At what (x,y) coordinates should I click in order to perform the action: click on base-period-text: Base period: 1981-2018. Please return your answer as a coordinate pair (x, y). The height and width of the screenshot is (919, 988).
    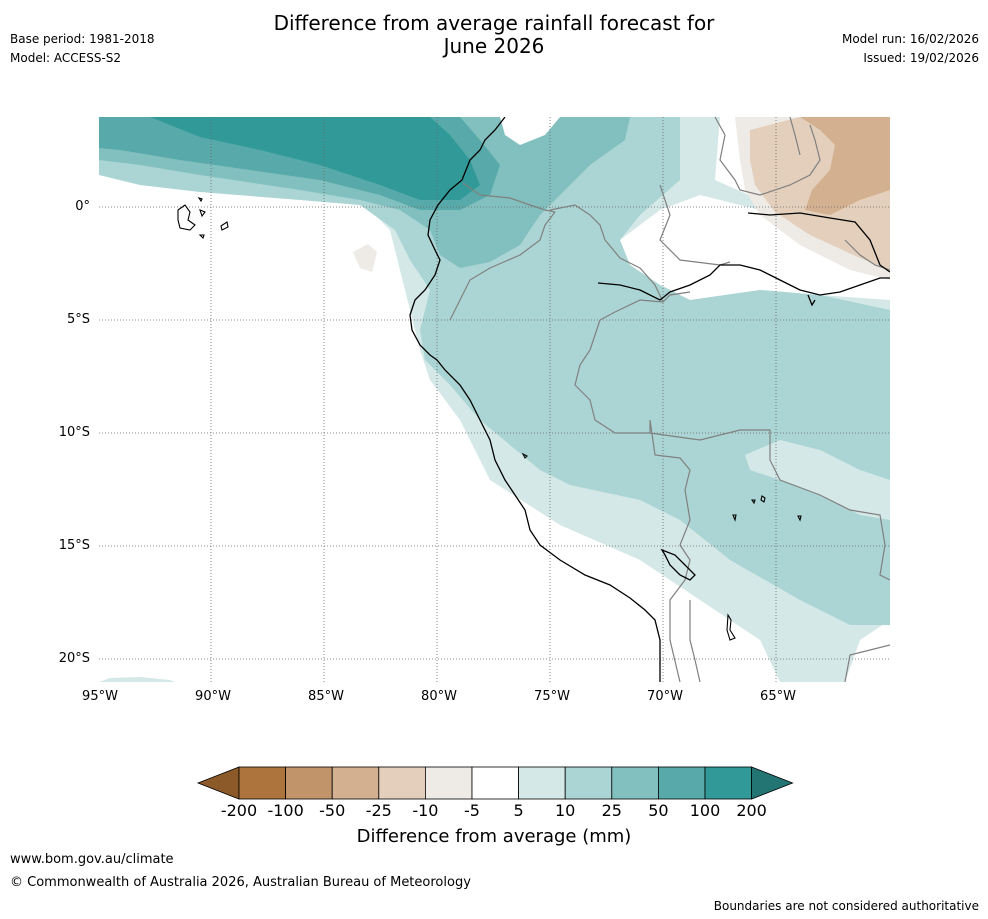
    Looking at the image, I should click on (82, 39).